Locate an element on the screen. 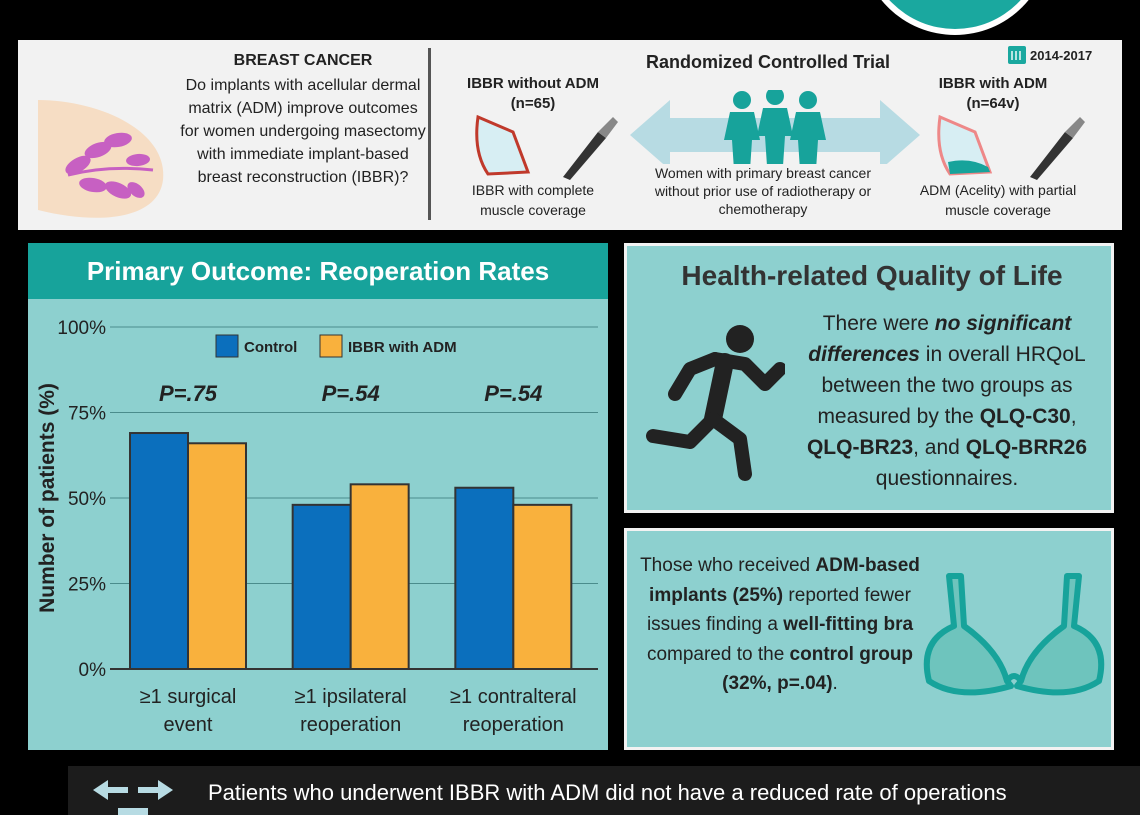 The height and width of the screenshot is (815, 1140). hrqol-text-5: questionnaires. is located at coordinates (947, 478).